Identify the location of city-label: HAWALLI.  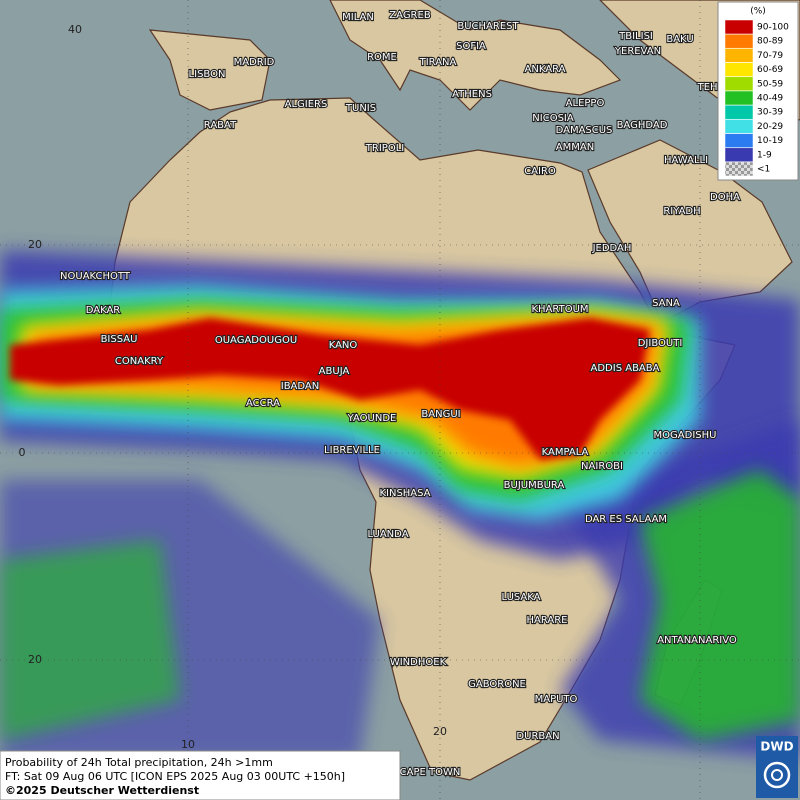
(686, 160).